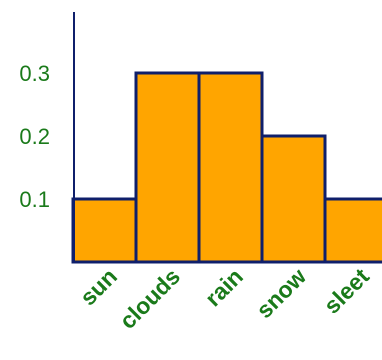 The image size is (382, 360). What do you see at coordinates (149, 298) in the screenshot?
I see `category-label-clouds: clouds` at bounding box center [149, 298].